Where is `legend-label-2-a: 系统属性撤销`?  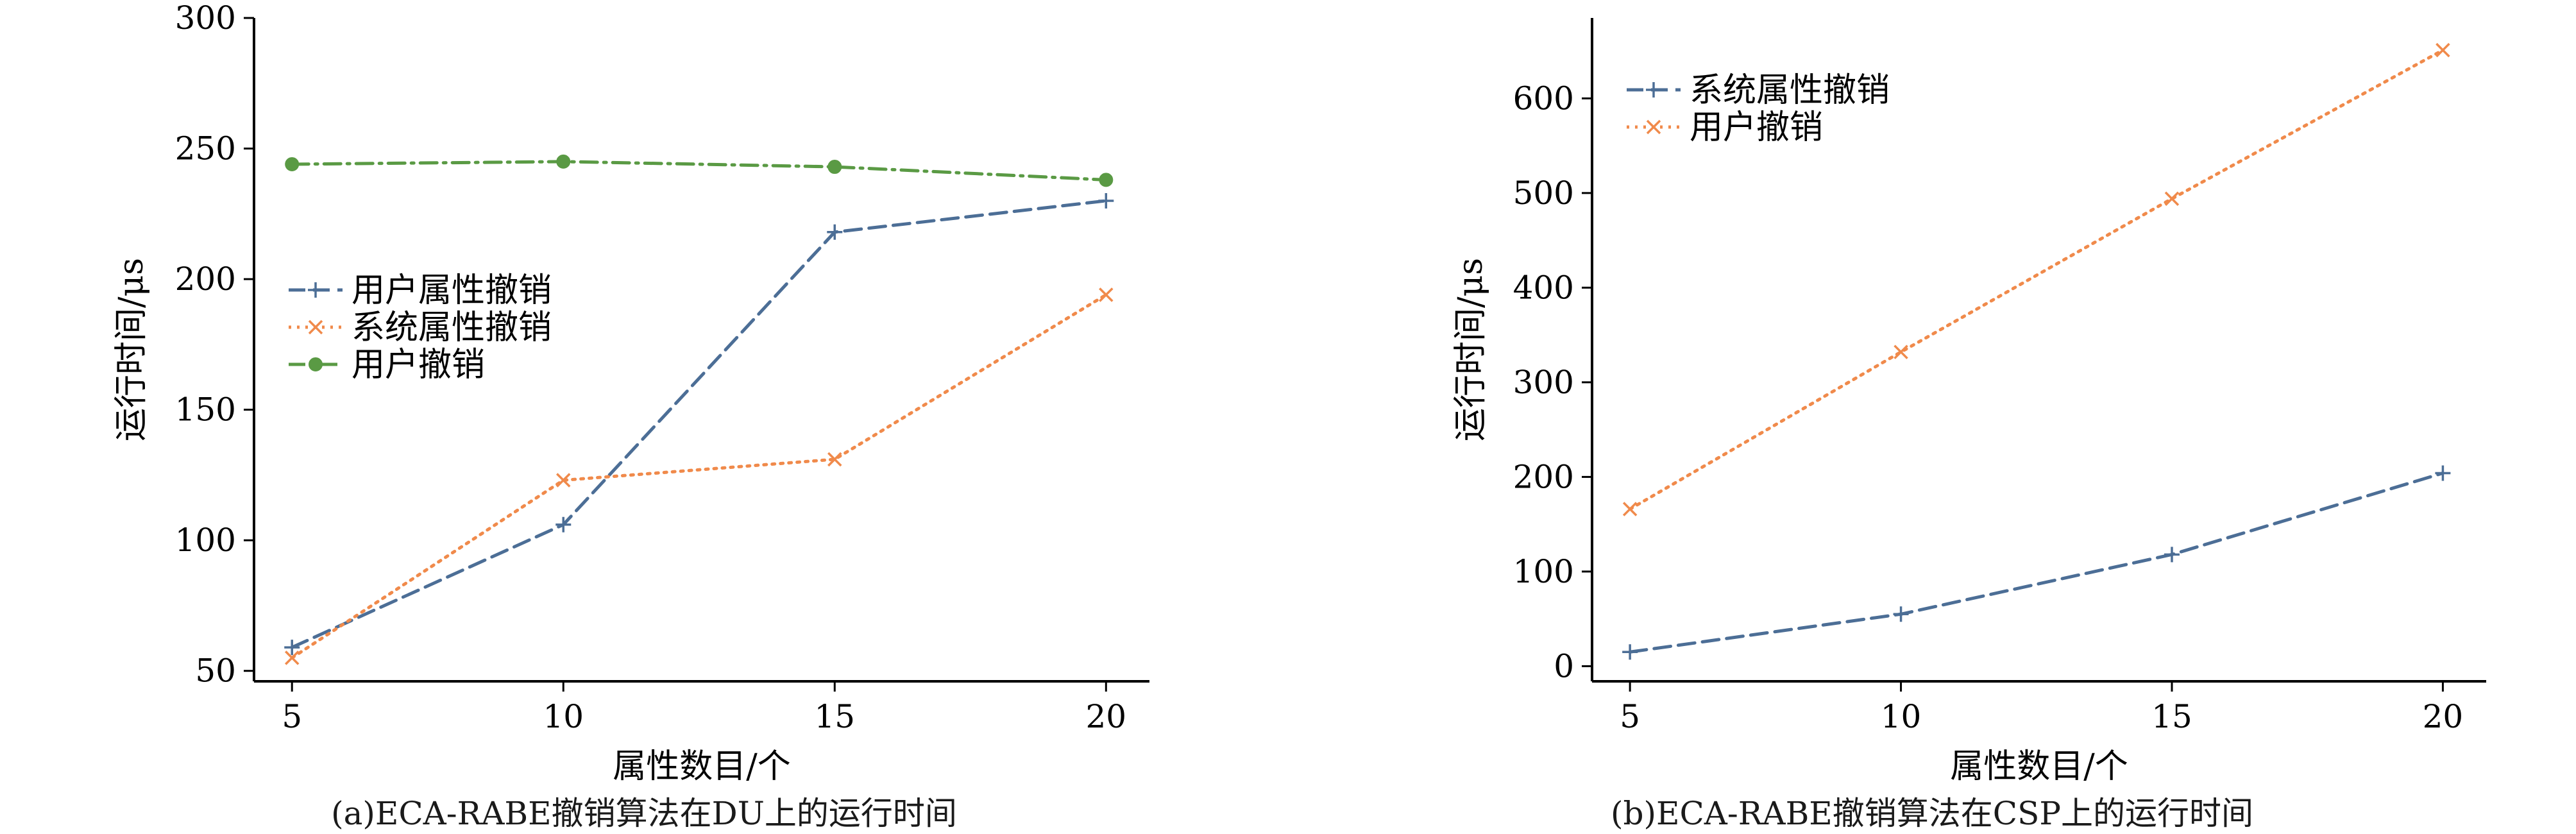
legend-label-2-a: 系统属性撤销 is located at coordinates (452, 328).